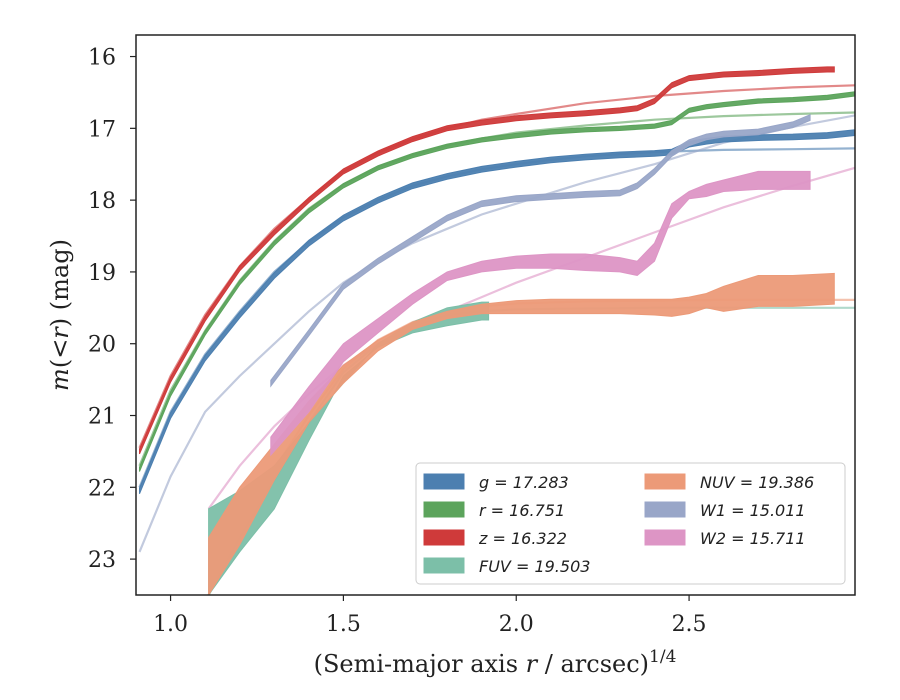 The image size is (900, 700). Describe the element at coordinates (757, 482) in the screenshot. I see `legend-label: NUV = 19.386` at that location.